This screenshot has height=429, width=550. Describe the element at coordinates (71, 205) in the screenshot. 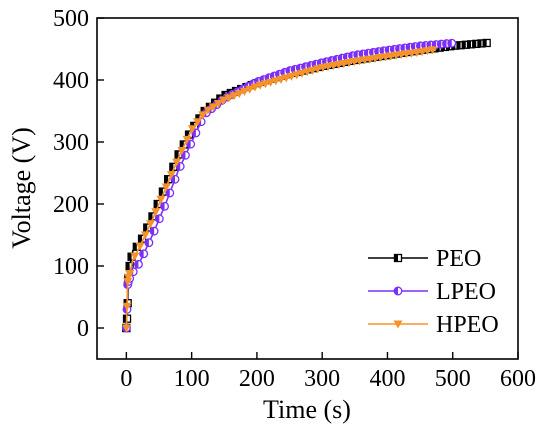

I see `y-tick-label: 200` at that location.